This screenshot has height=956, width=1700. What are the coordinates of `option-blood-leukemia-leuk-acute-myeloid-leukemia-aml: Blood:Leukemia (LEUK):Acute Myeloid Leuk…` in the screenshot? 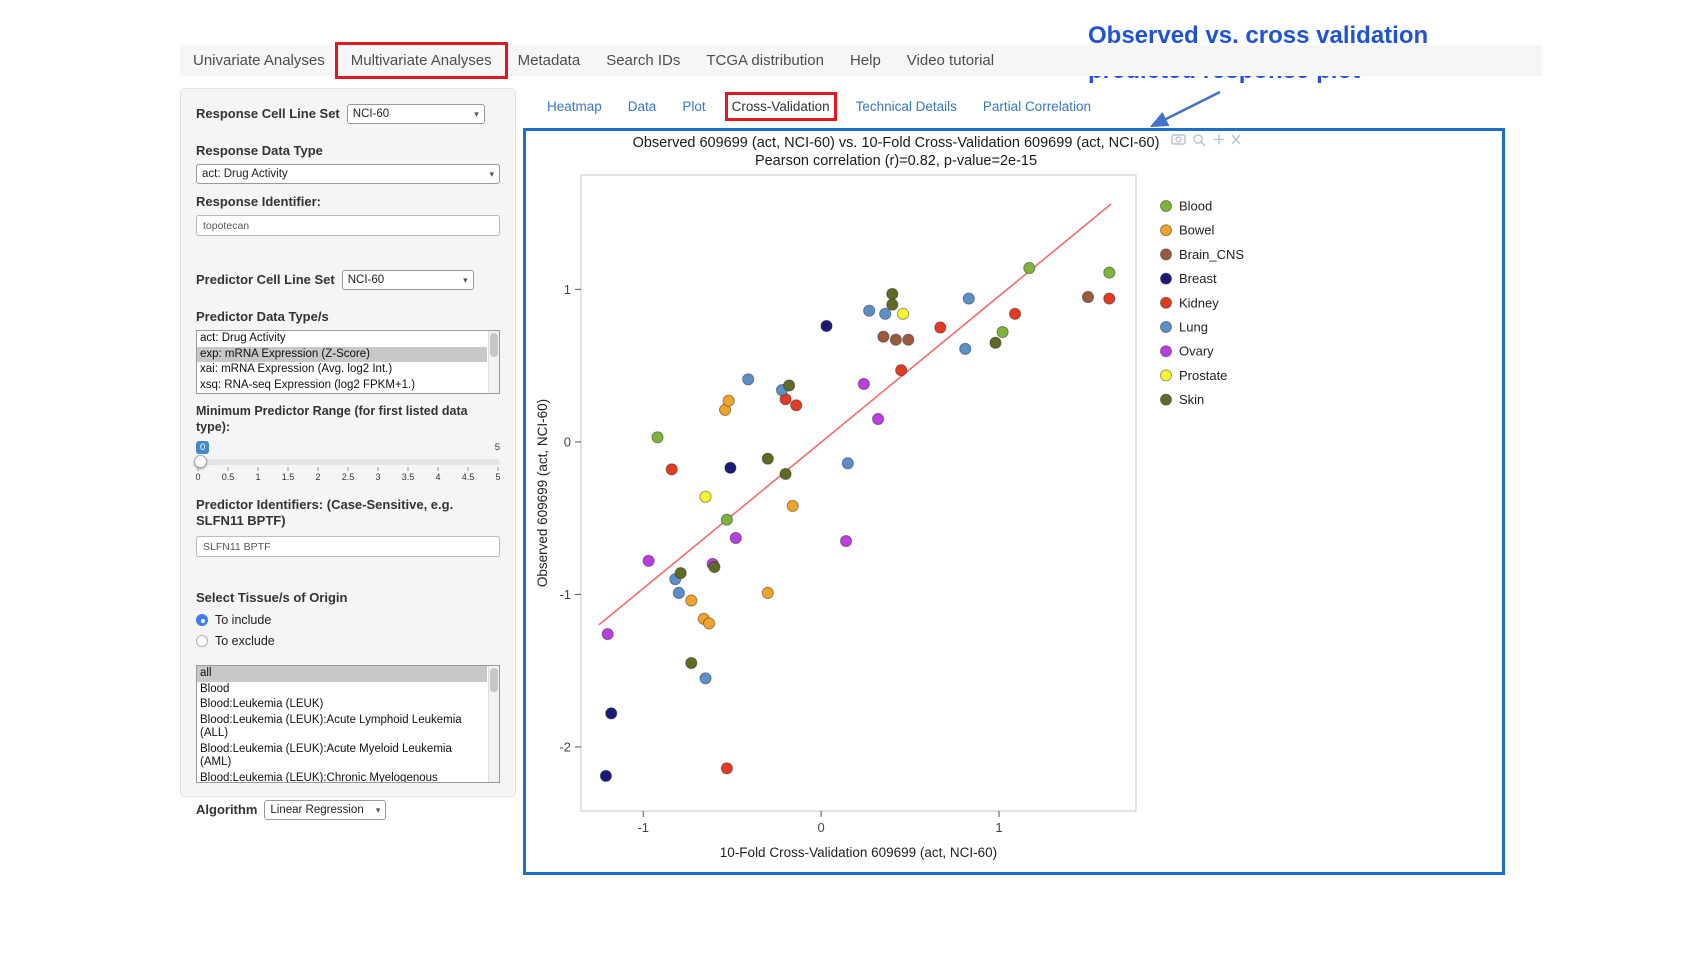 It's located at (326, 755).